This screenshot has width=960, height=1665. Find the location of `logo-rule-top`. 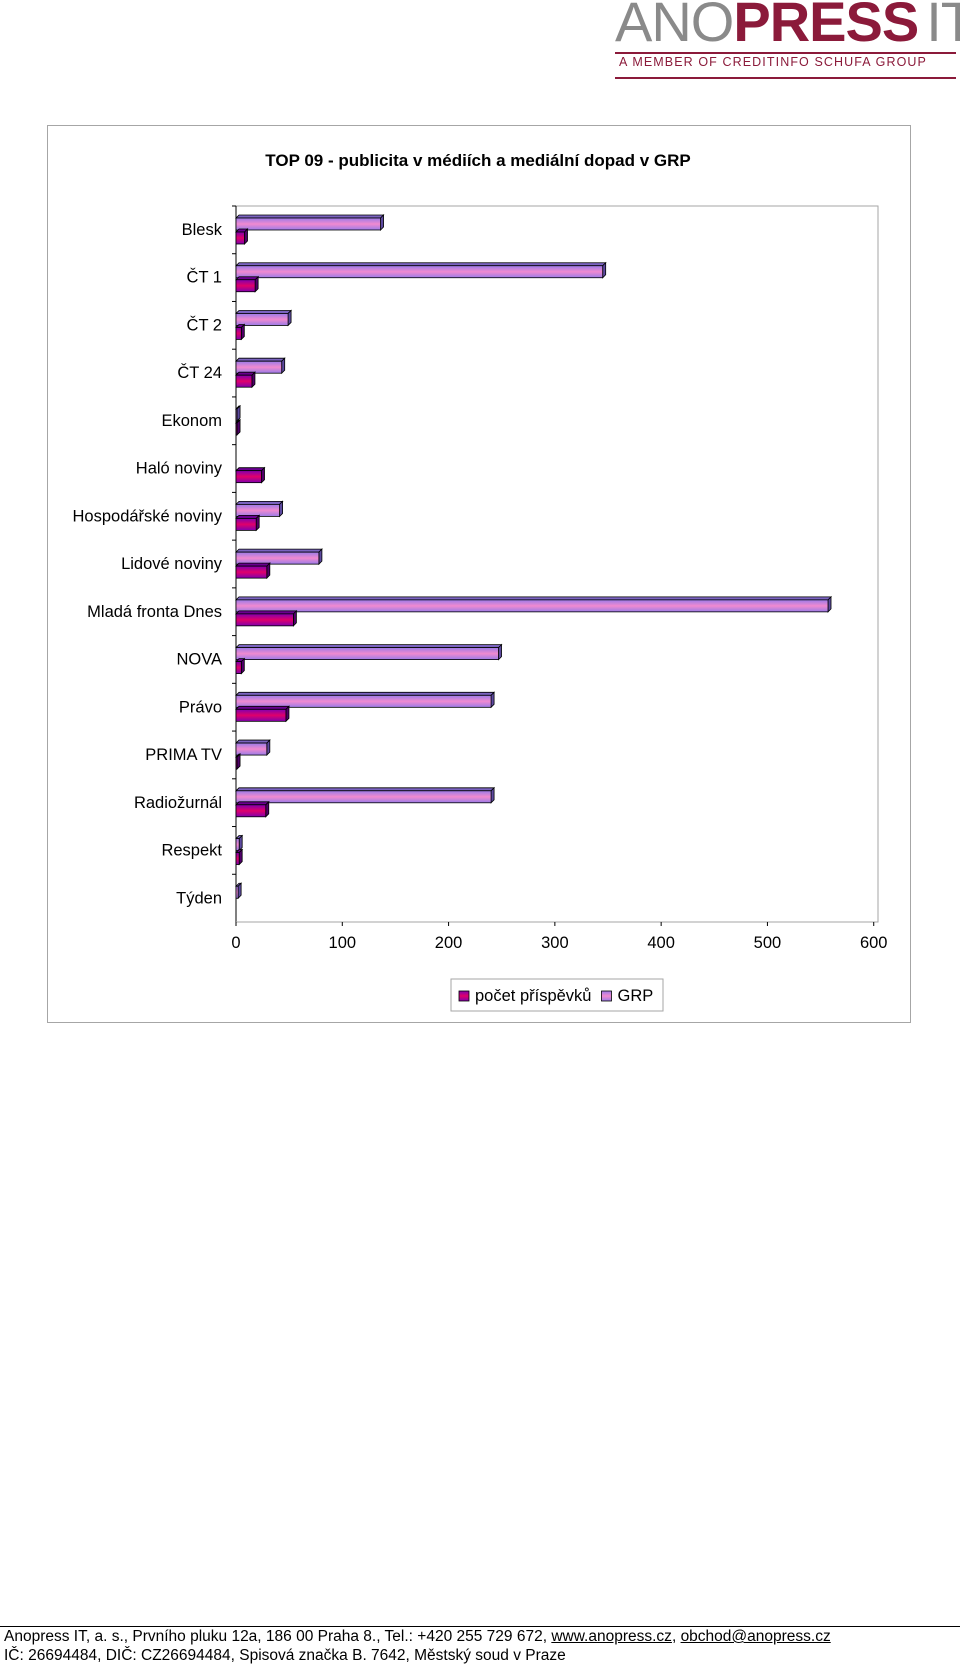

logo-rule-top is located at coordinates (785, 53).